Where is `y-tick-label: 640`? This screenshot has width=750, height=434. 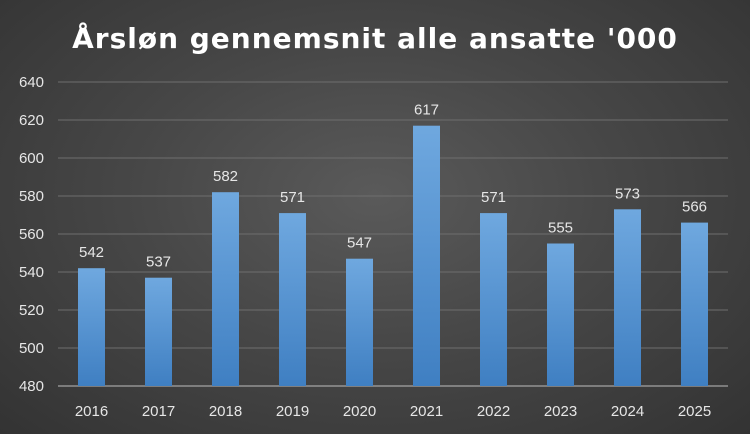 y-tick-label: 640 is located at coordinates (31, 82).